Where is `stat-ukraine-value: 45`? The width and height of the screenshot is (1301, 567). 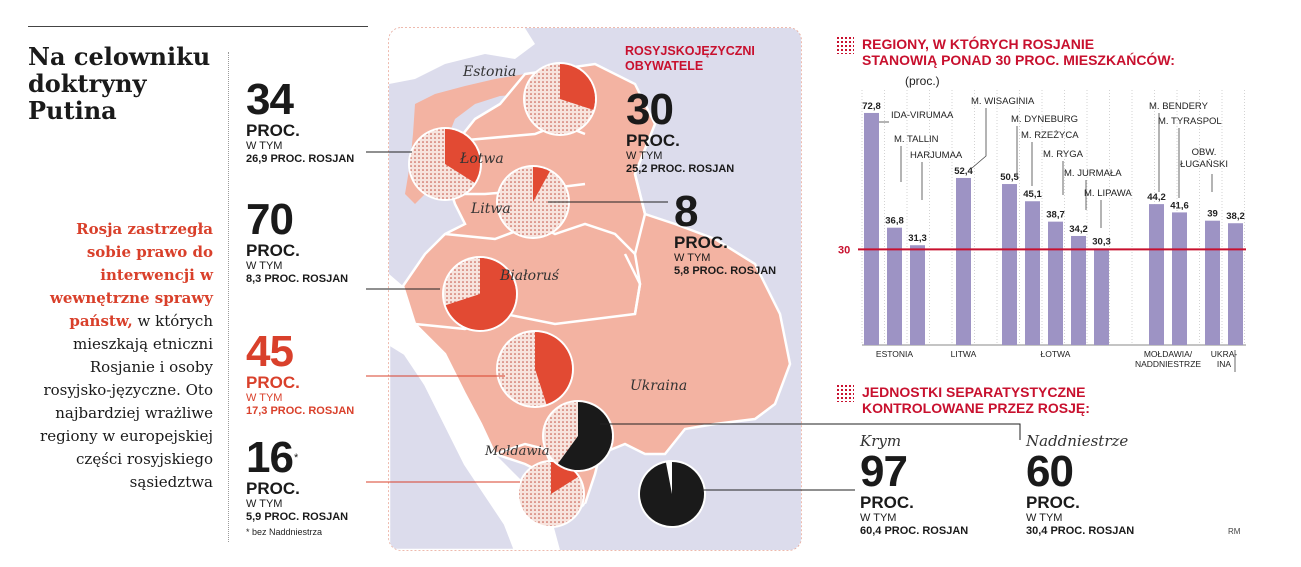 stat-ukraine-value: 45 is located at coordinates (270, 351).